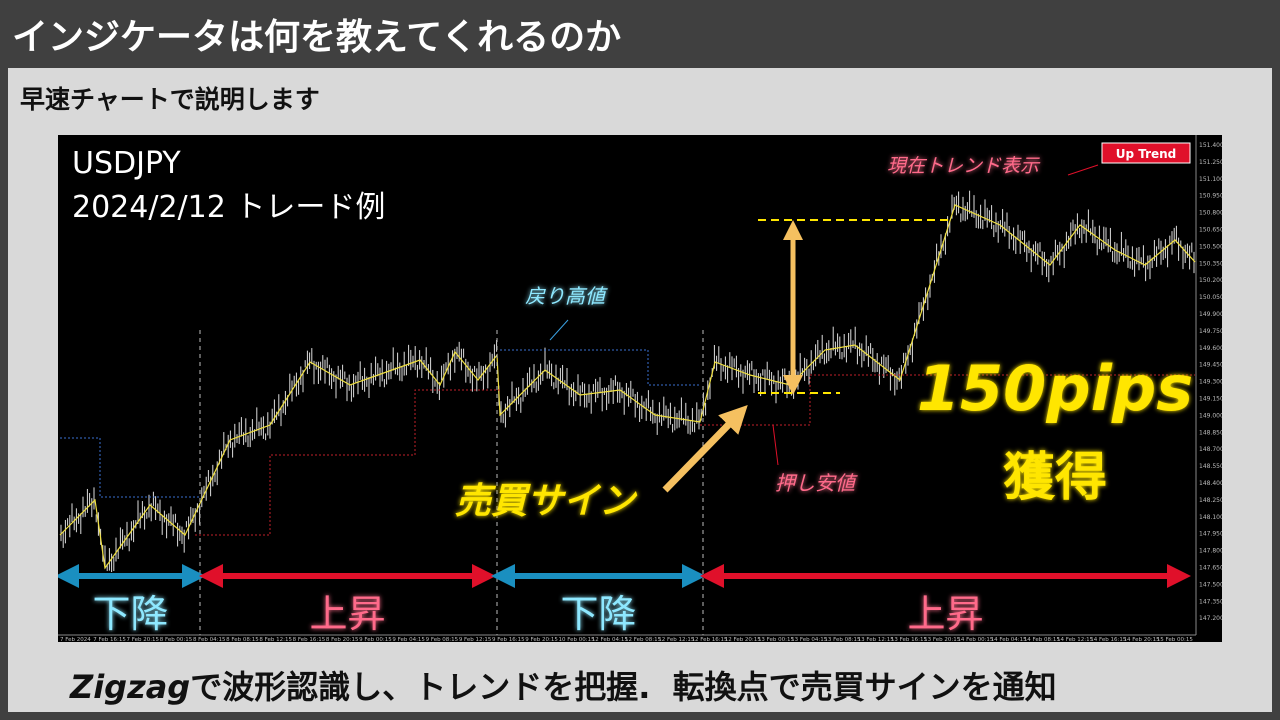 This screenshot has height=720, width=1280. Describe the element at coordinates (1210, 399) in the screenshot. I see `price-tick: 149.150` at that location.